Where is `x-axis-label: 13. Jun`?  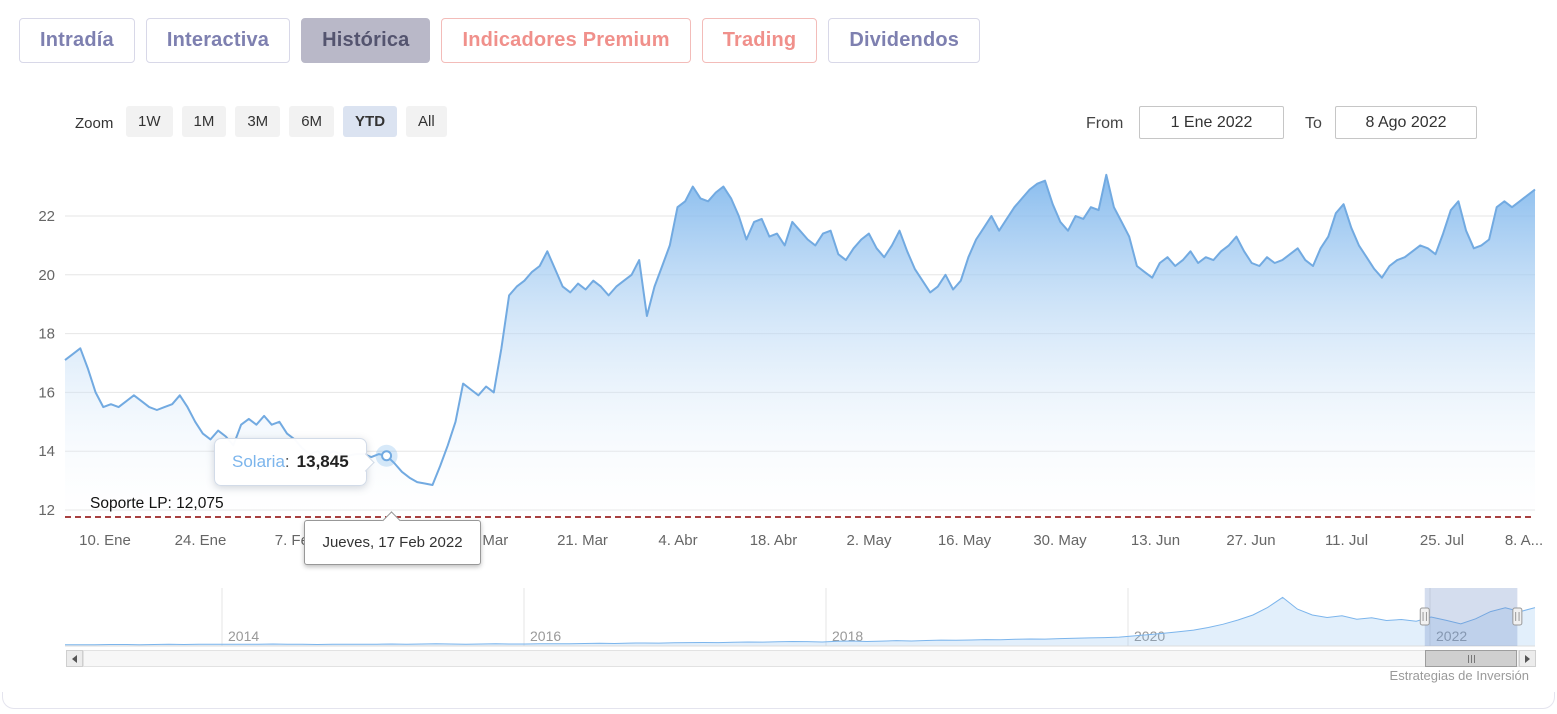 x-axis-label: 13. Jun is located at coordinates (1155, 540).